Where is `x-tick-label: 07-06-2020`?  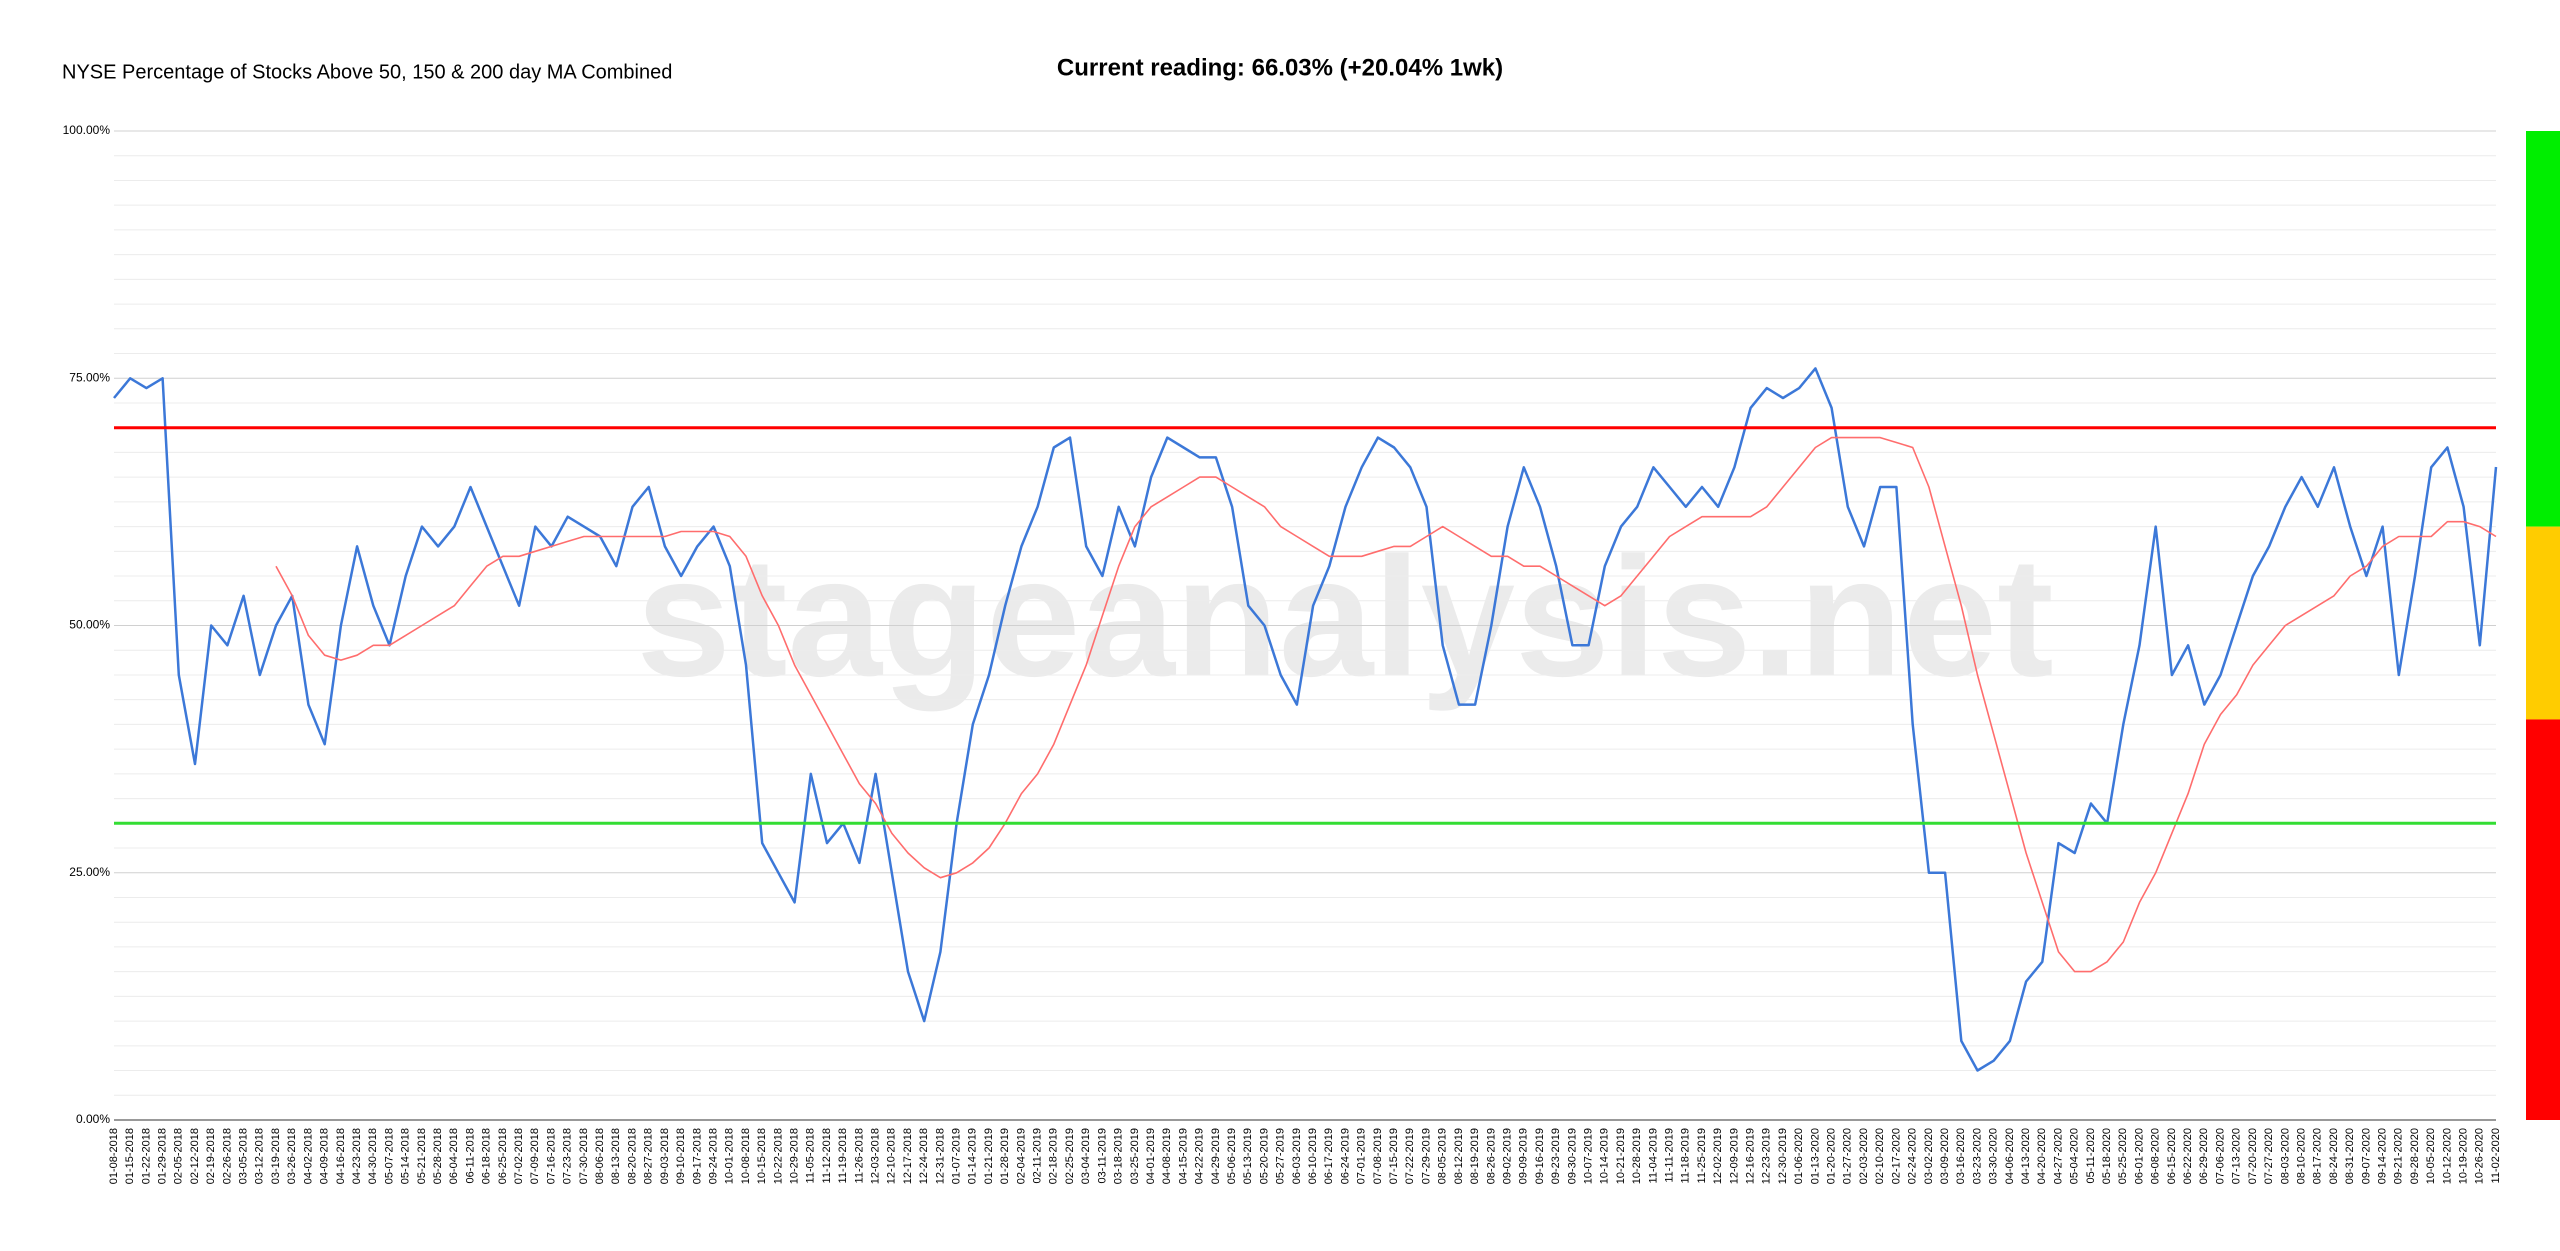 x-tick-label: 07-06-2020 is located at coordinates (2220, 1156).